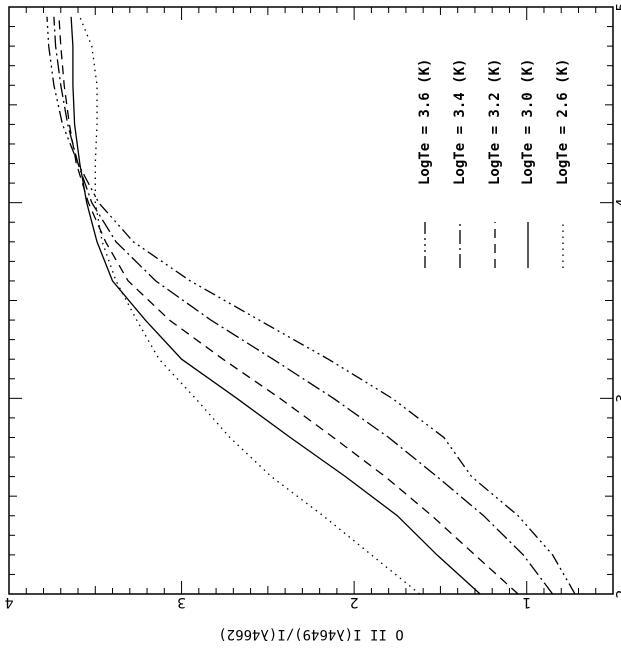  I want to click on x-tick-label: 4, so click(618, 202).